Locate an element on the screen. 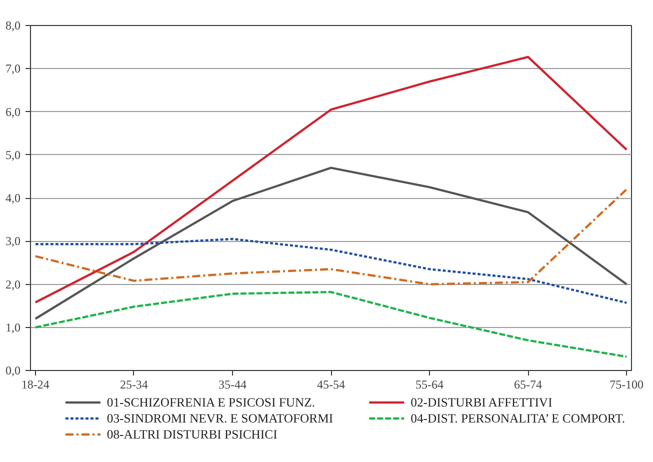  y-tick-label: 4,0 is located at coordinates (13, 198).